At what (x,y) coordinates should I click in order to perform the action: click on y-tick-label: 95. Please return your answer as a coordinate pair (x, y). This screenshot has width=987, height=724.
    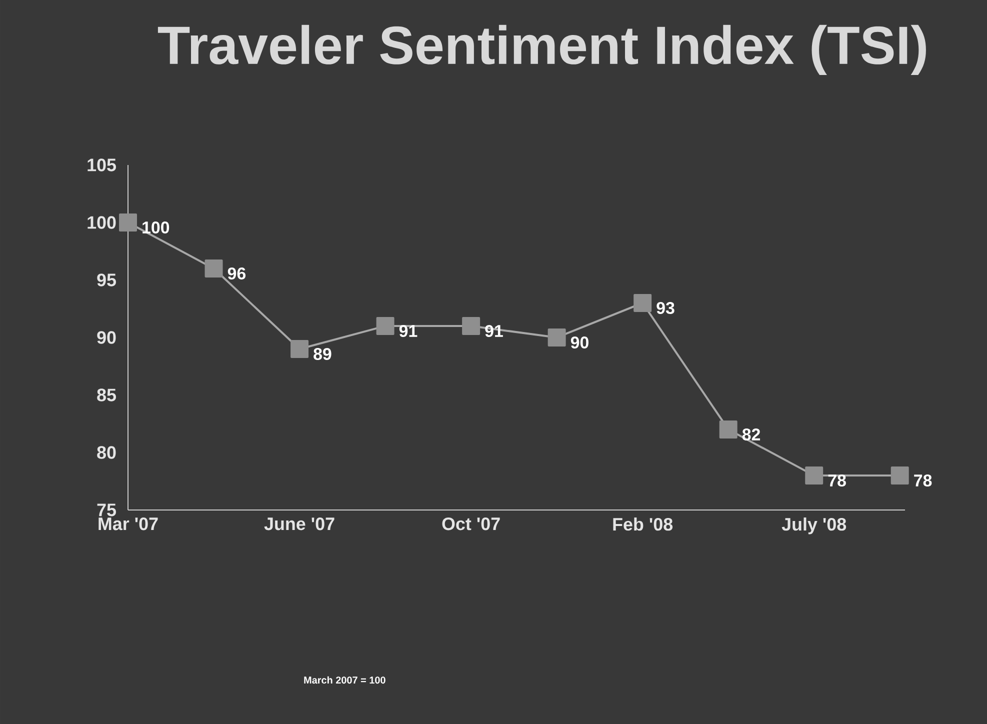
    Looking at the image, I should click on (106, 280).